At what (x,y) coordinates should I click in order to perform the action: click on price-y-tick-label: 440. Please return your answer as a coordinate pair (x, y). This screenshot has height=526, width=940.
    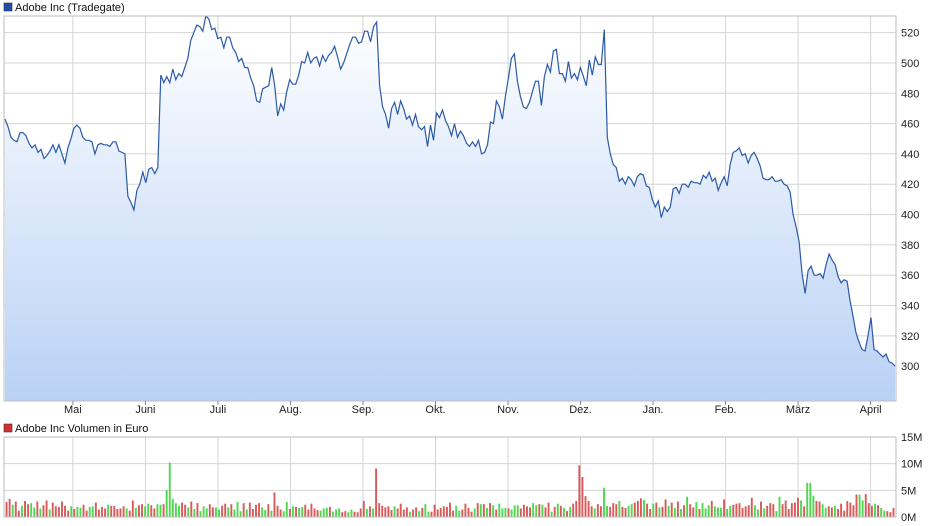
    Looking at the image, I should click on (910, 155).